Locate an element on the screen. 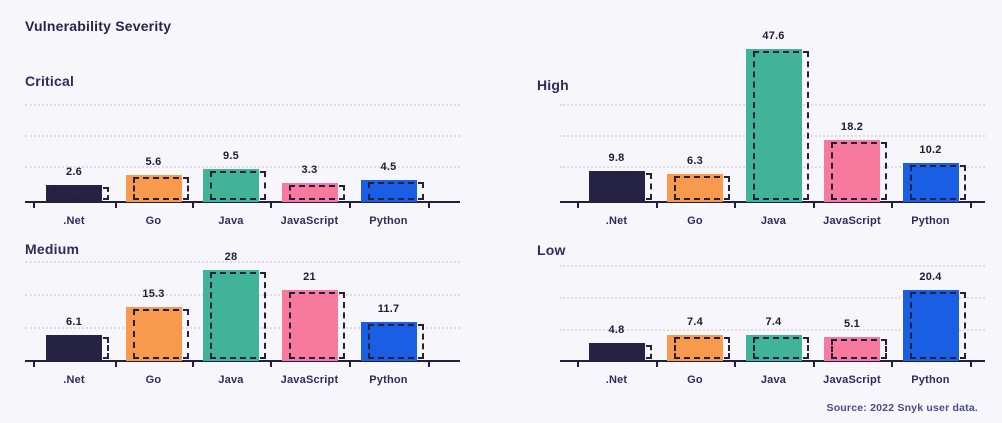  bar-javascript-high is located at coordinates (852, 171).